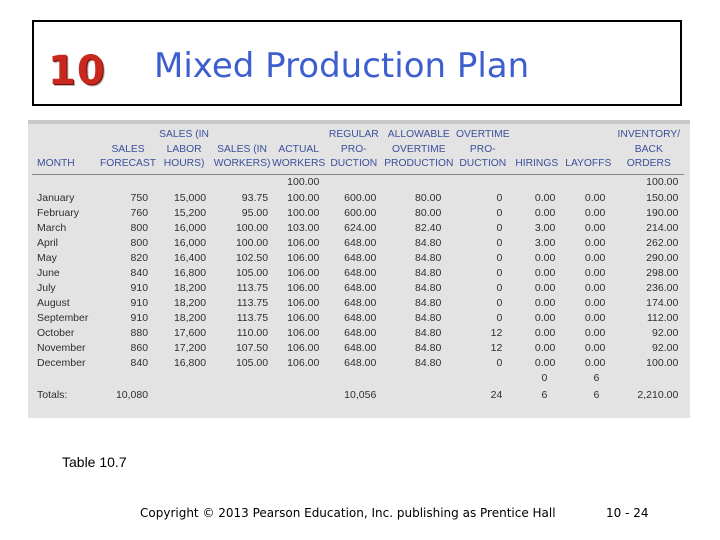 The width and height of the screenshot is (720, 540). Describe the element at coordinates (56, 164) in the screenshot. I see `column-header-line: MONTH` at that location.